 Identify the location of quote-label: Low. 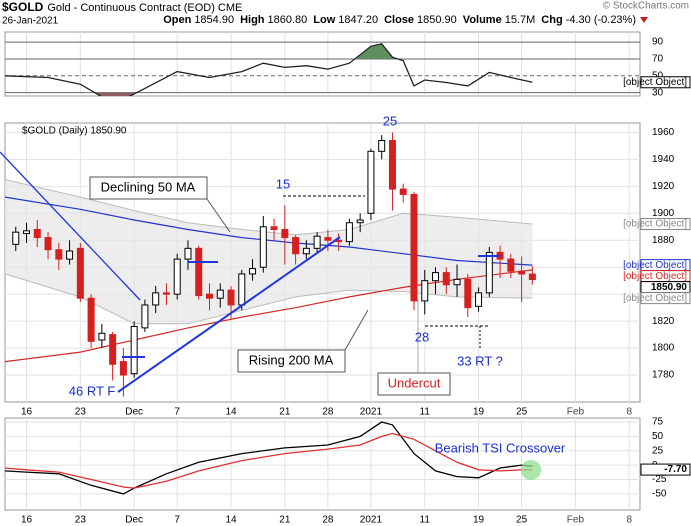
(324, 20).